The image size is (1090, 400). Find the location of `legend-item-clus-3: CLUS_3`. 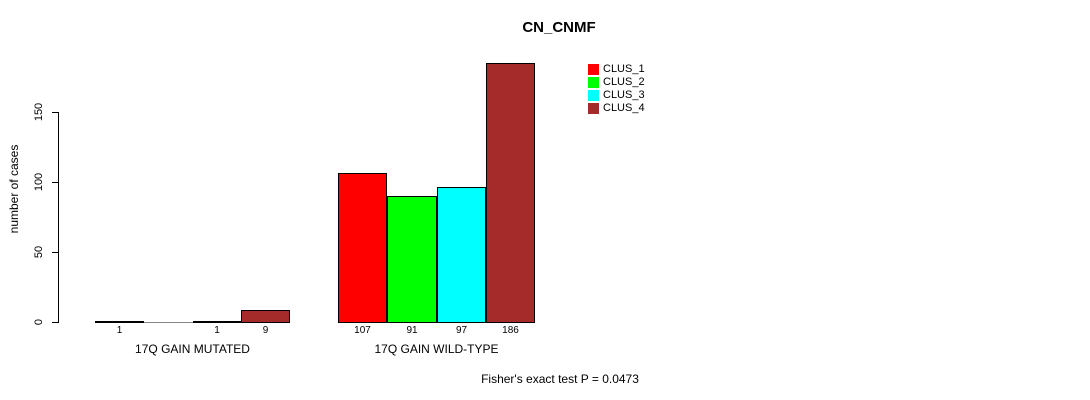

legend-item-clus-3: CLUS_3 is located at coordinates (616, 95).